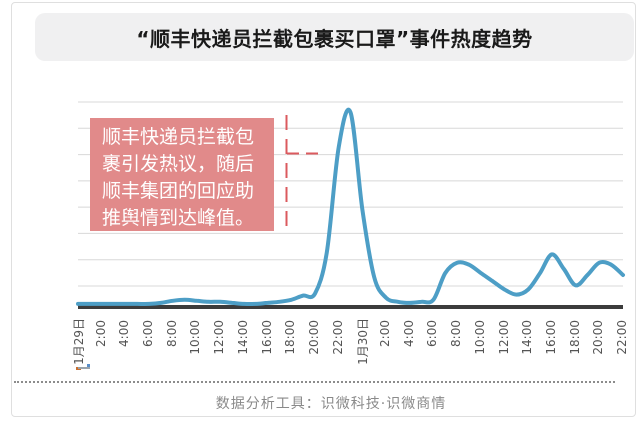  I want to click on annotation-callout: 顺丰快递员拦截包裹引发热议，随后顺丰集团的回应助推舆情到达峰值。, so click(182, 174).